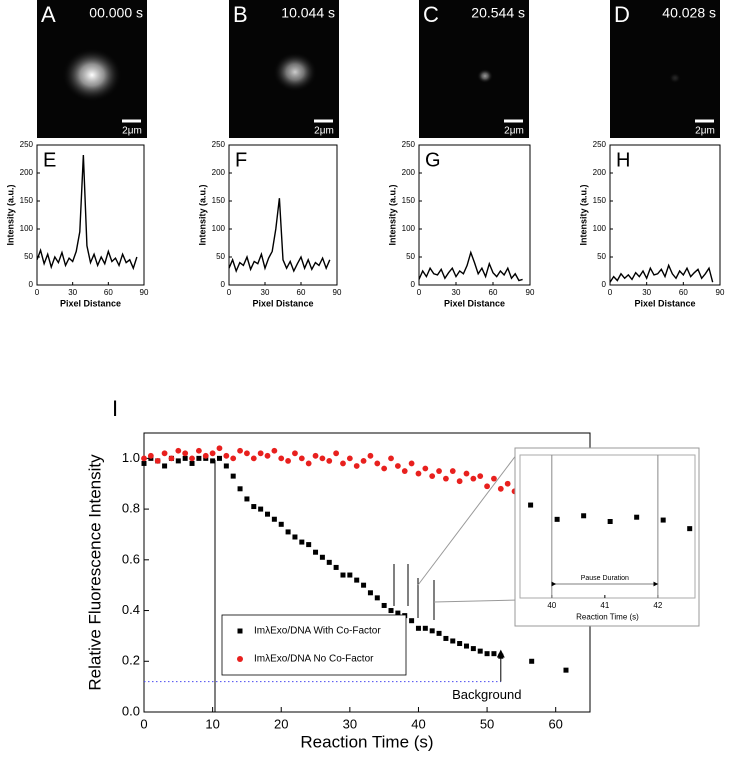  I want to click on x-tick-label: 20, so click(281, 723).